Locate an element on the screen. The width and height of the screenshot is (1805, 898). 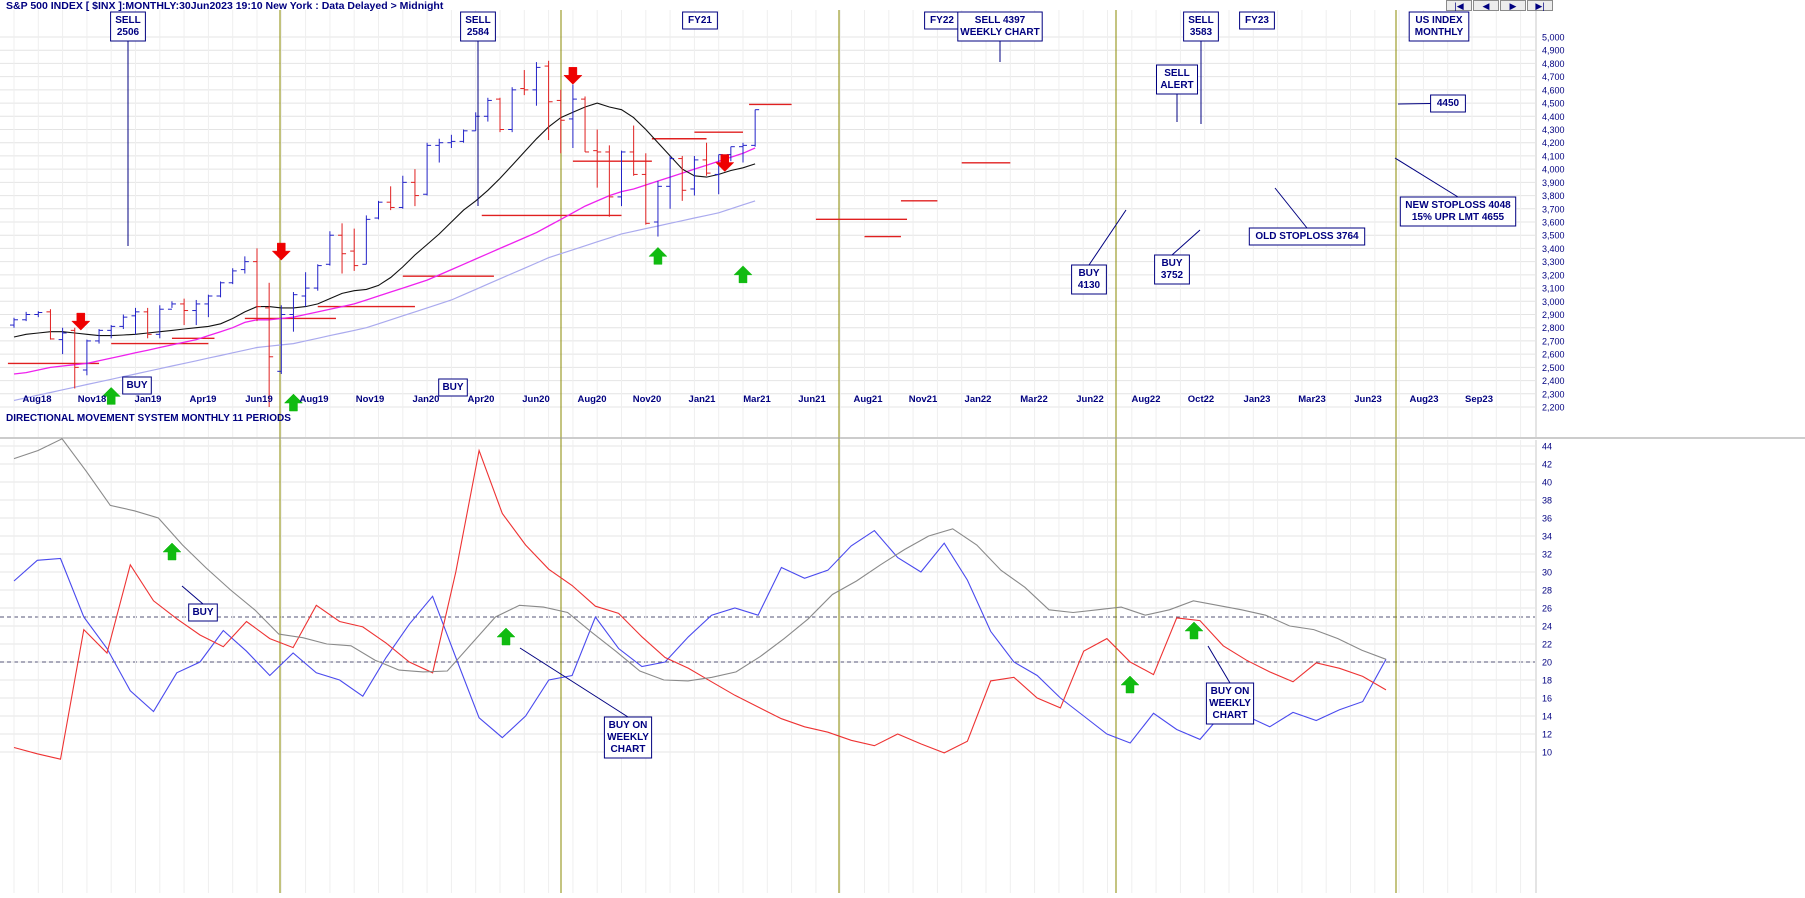
price-tick-label: 2,700 is located at coordinates (1553, 341).